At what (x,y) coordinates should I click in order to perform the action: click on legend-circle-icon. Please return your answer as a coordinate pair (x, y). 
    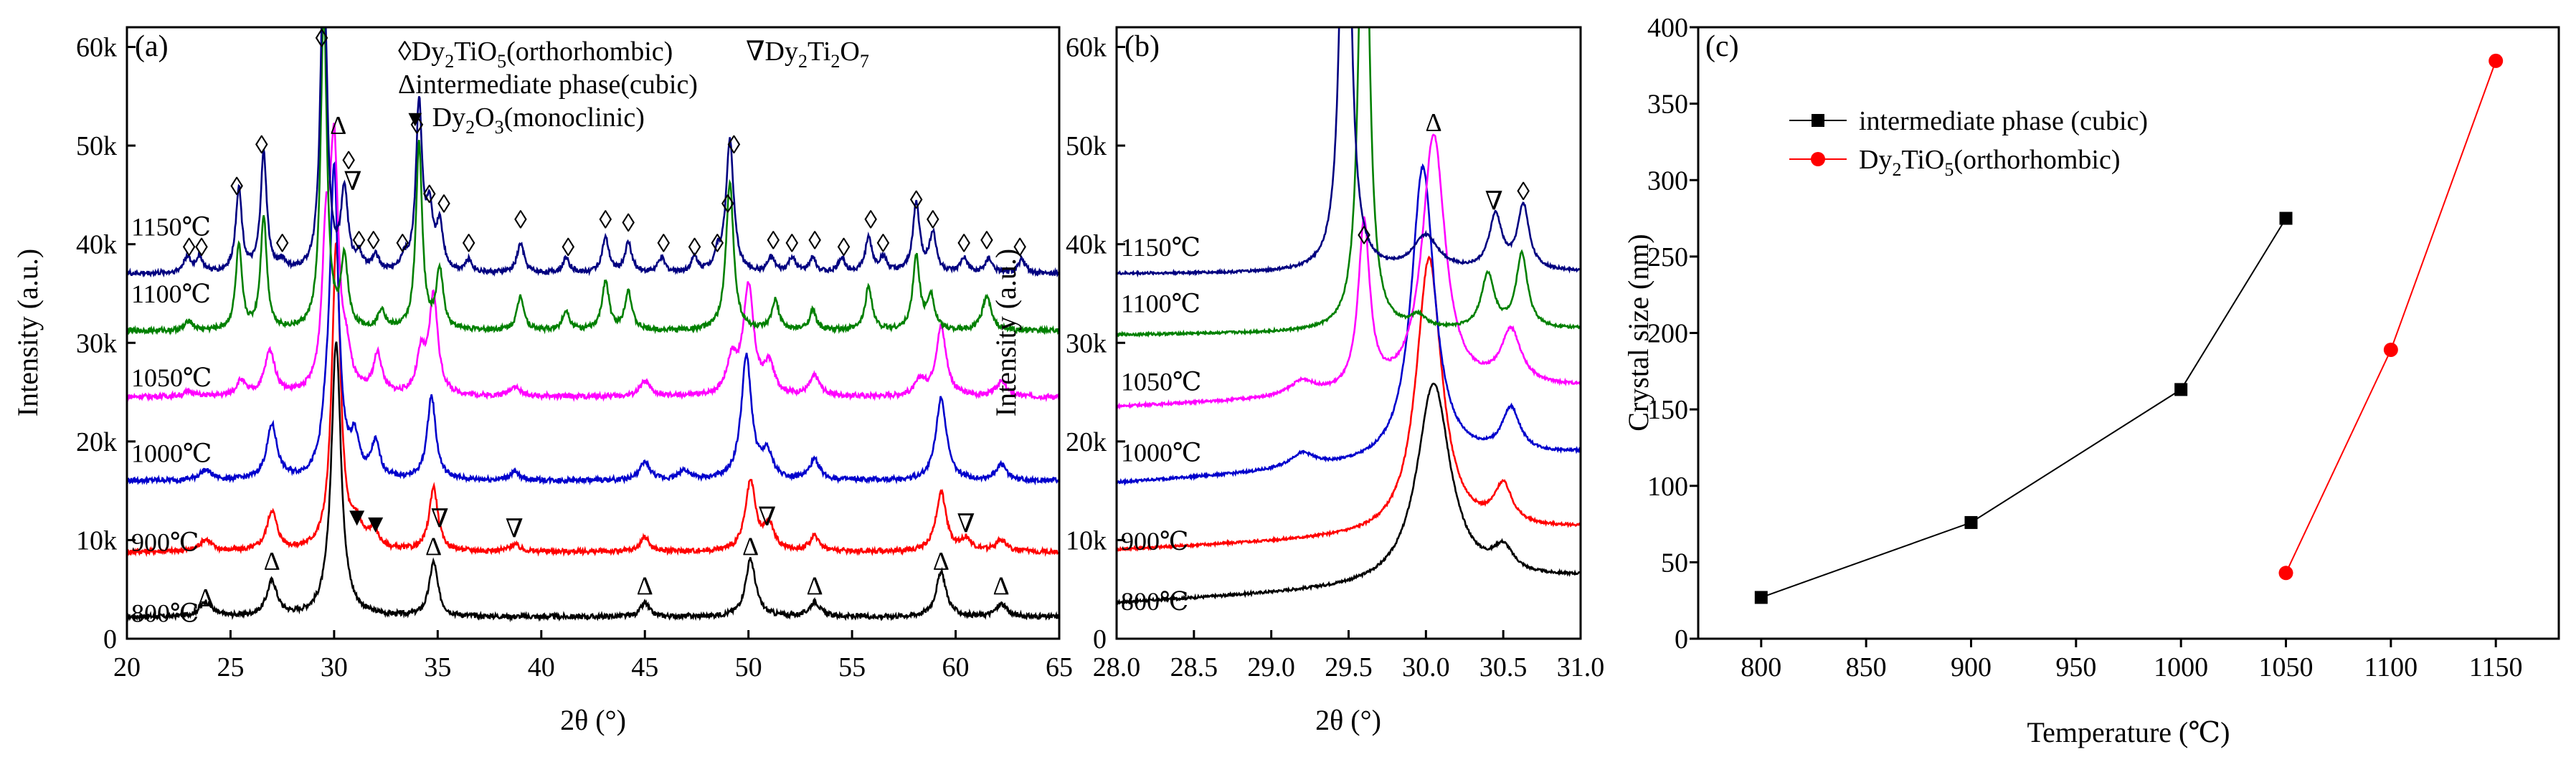
    Looking at the image, I should click on (1818, 159).